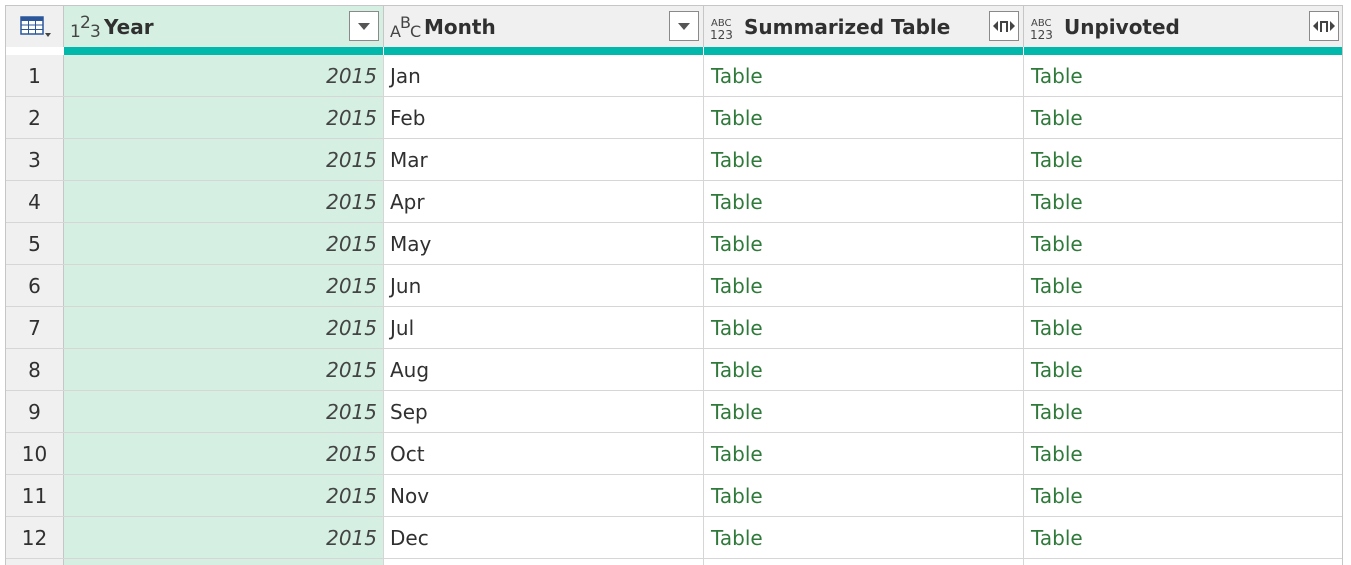 This screenshot has width=1351, height=565. I want to click on row-number: 4, so click(35, 201).